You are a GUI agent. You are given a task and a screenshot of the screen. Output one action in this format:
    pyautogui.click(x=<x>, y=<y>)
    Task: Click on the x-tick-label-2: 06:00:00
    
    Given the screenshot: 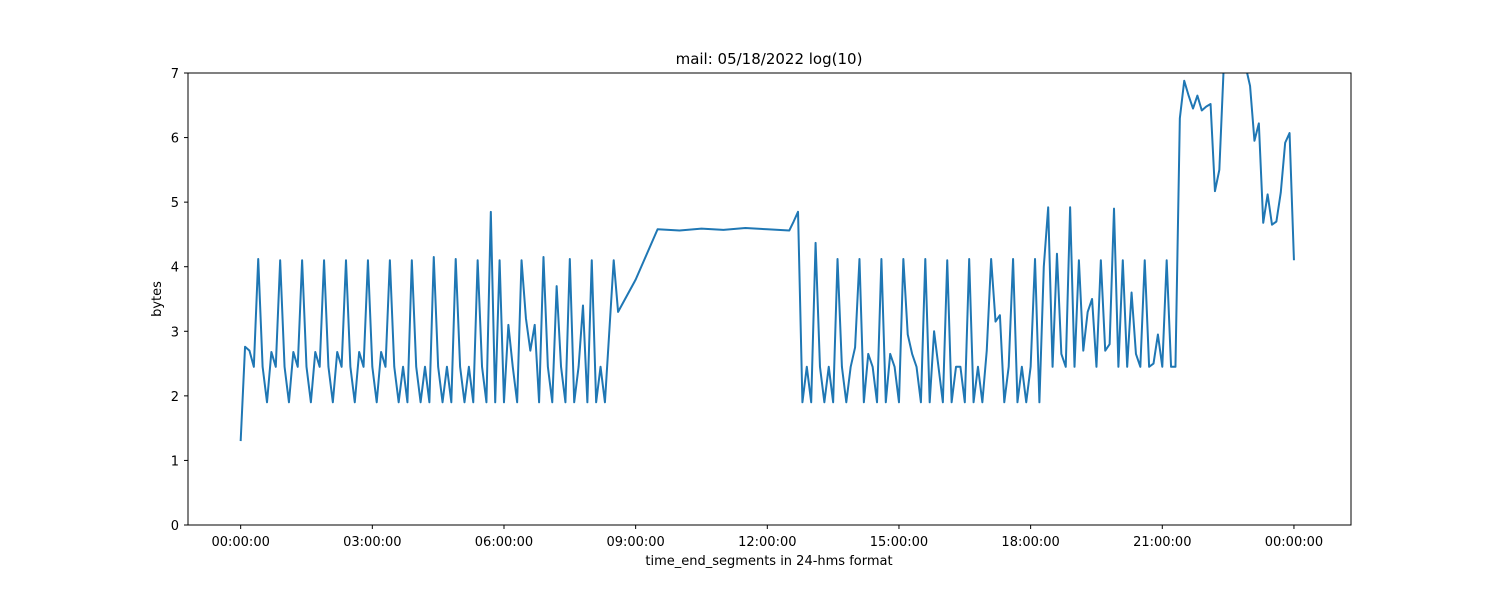 What is the action you would take?
    pyautogui.click(x=504, y=542)
    